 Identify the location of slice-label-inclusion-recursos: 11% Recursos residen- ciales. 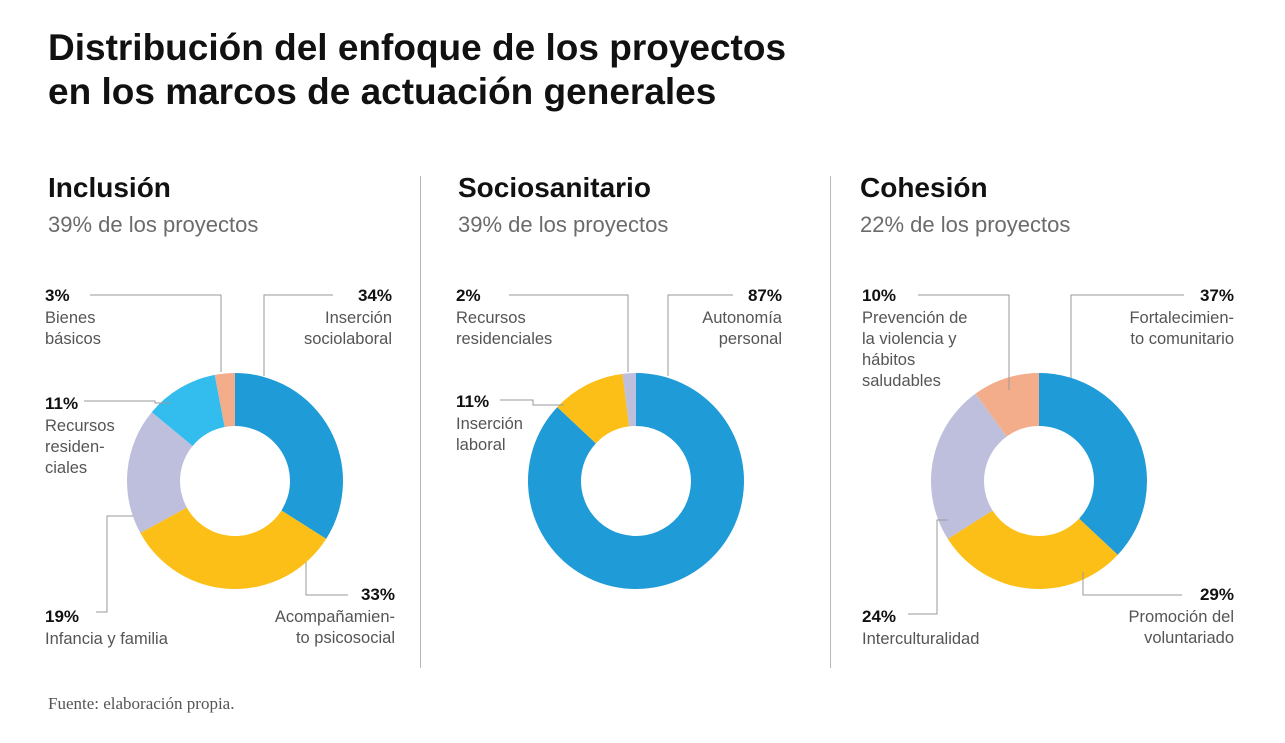
(140, 436).